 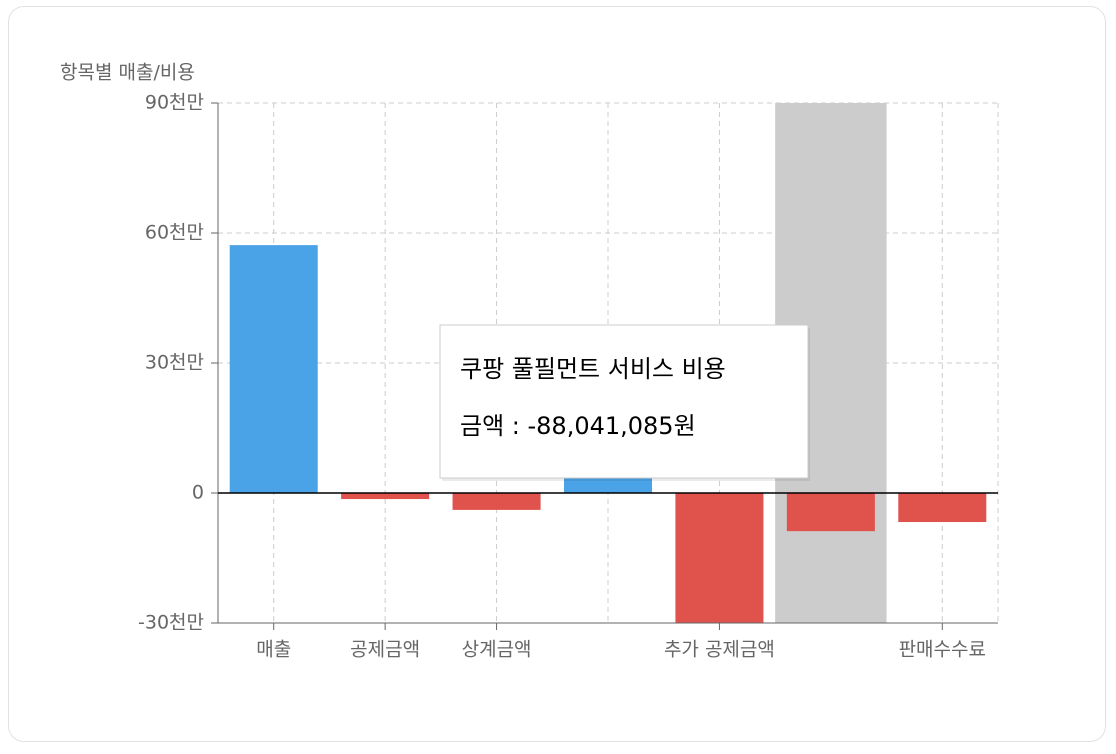 I want to click on y-tick-label: 30천만, so click(x=174, y=363).